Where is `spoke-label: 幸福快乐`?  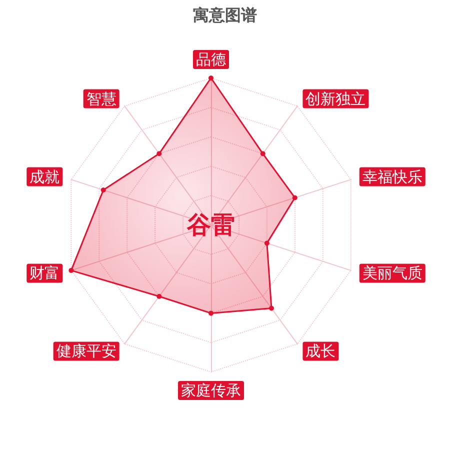 spoke-label: 幸福快乐 is located at coordinates (392, 177).